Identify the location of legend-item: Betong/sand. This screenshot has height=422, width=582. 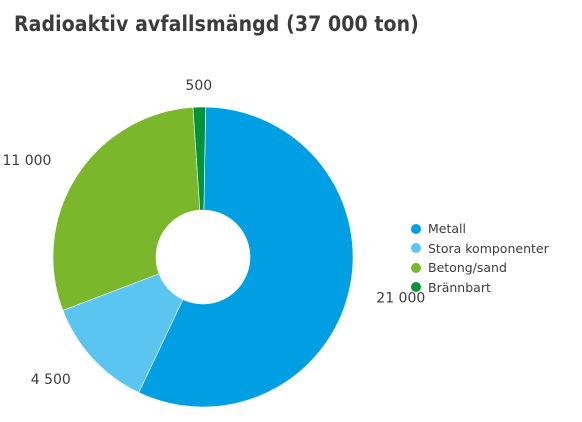
(480, 268).